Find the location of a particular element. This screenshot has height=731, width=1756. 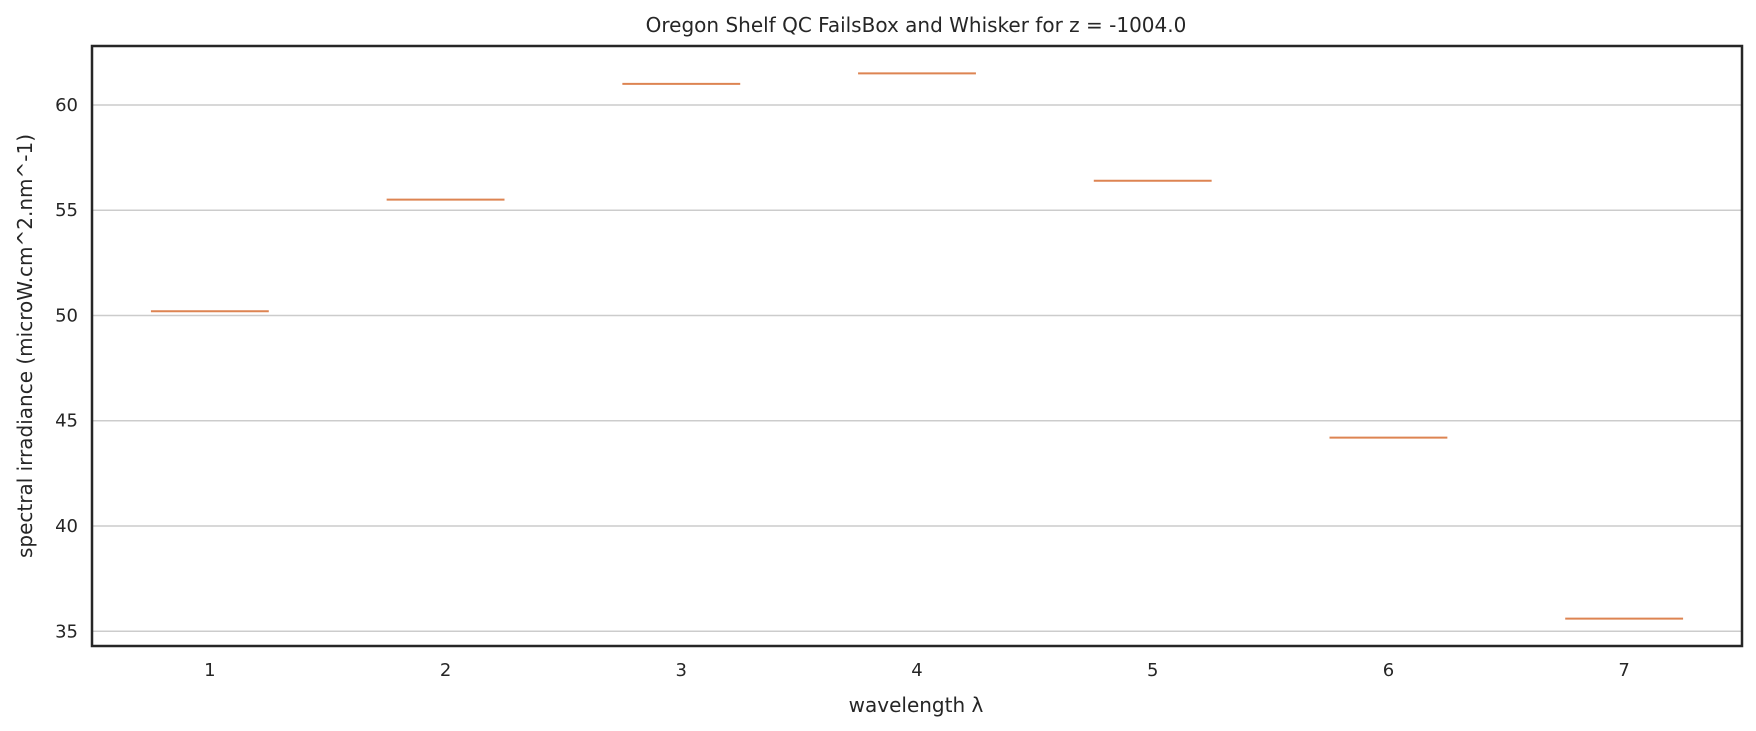

x-tick-label: 2 is located at coordinates (445, 670).